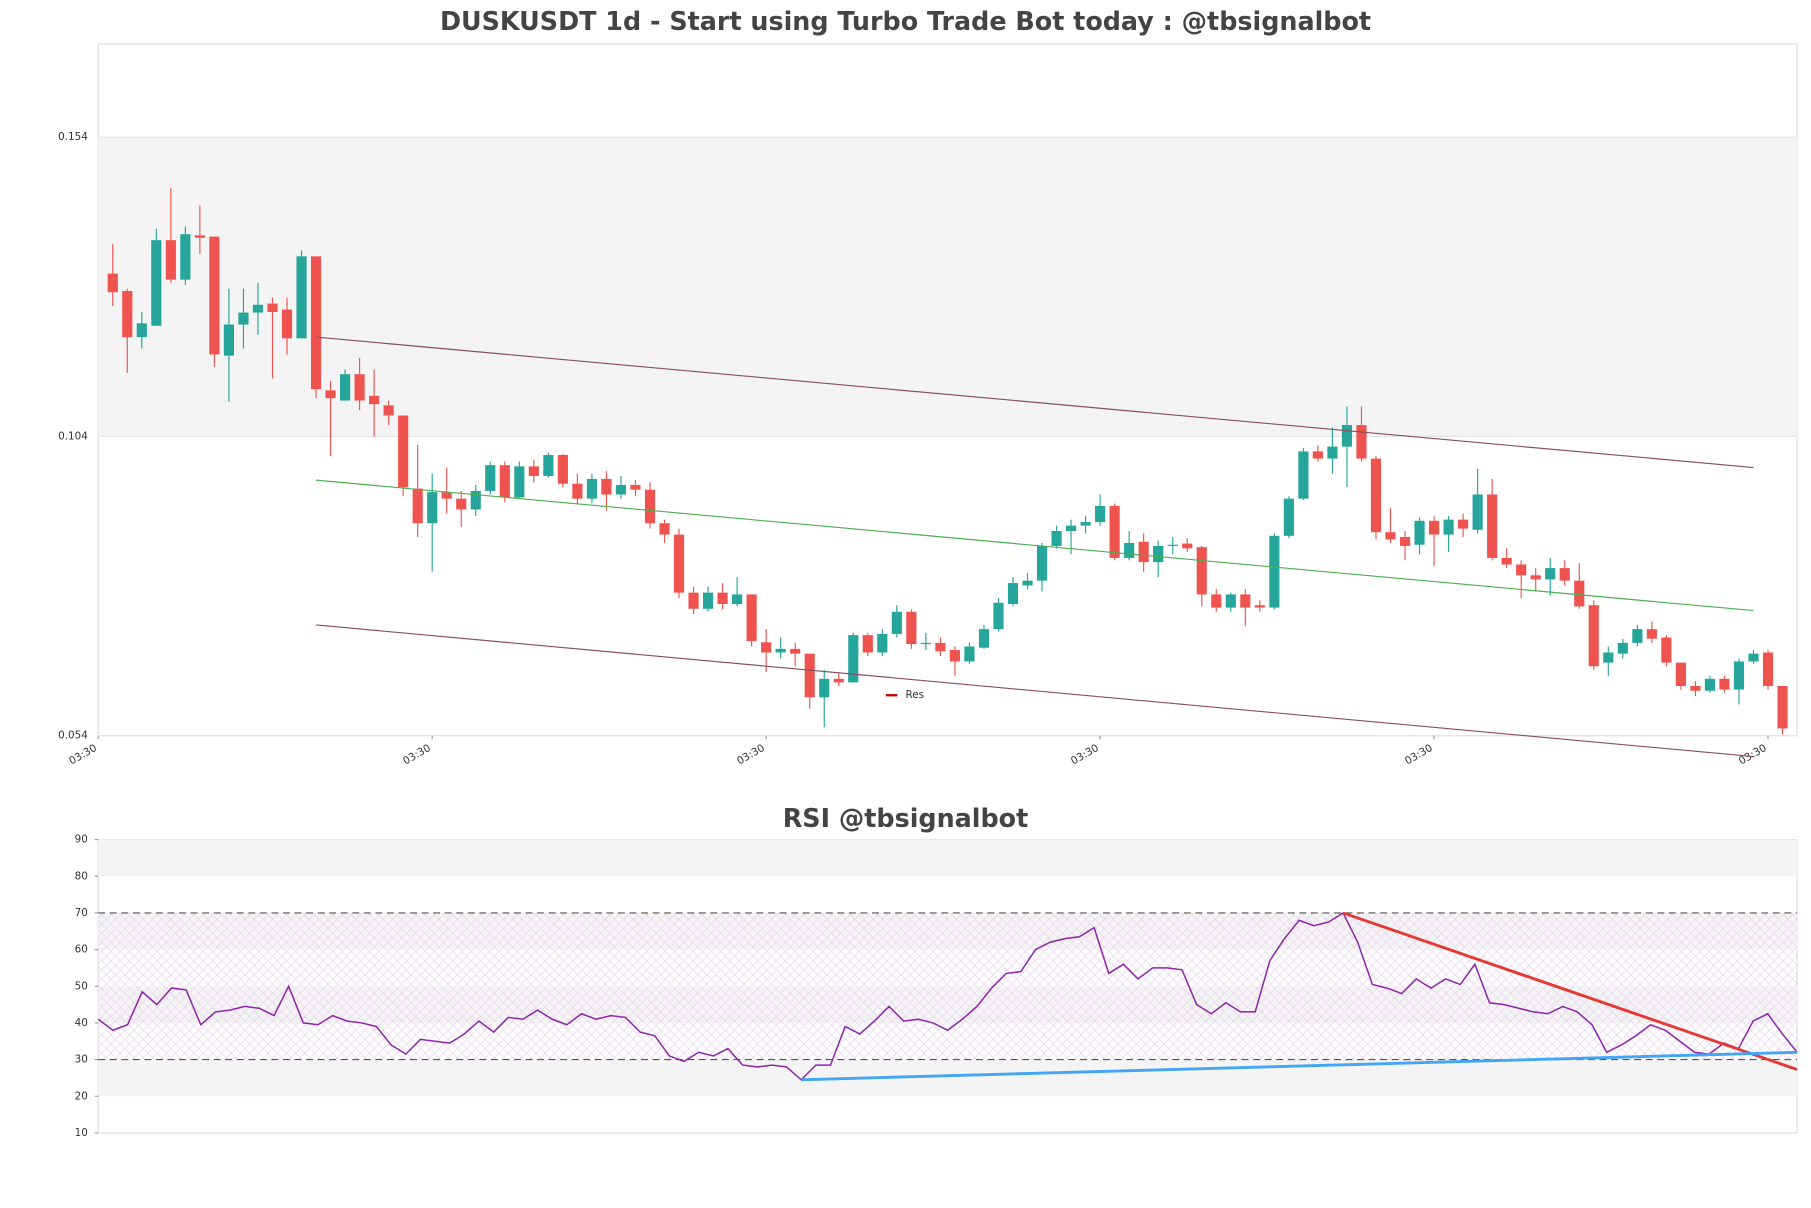  I want to click on y-tick-label: 90, so click(81, 840).